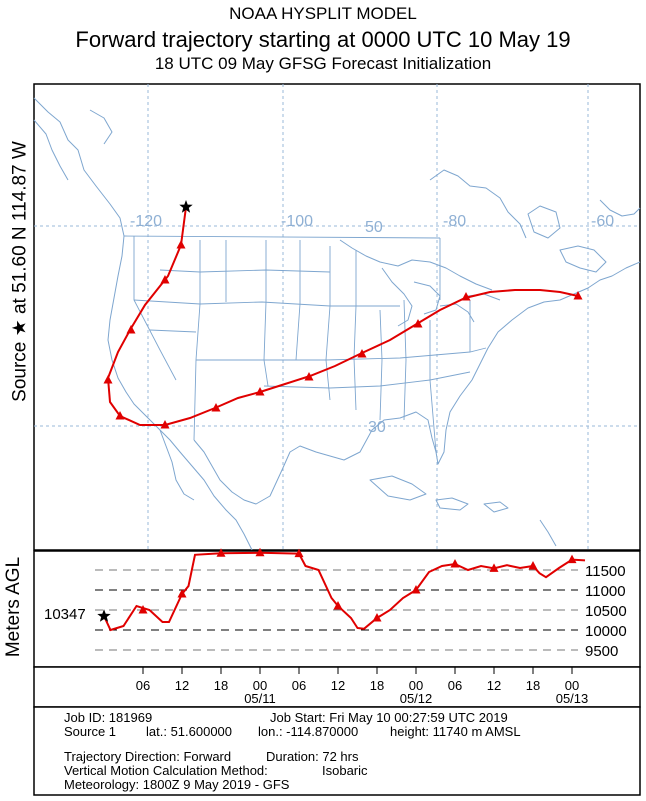 This screenshot has height=801, width=646. I want to click on lon-label-100: -100, so click(297, 221).